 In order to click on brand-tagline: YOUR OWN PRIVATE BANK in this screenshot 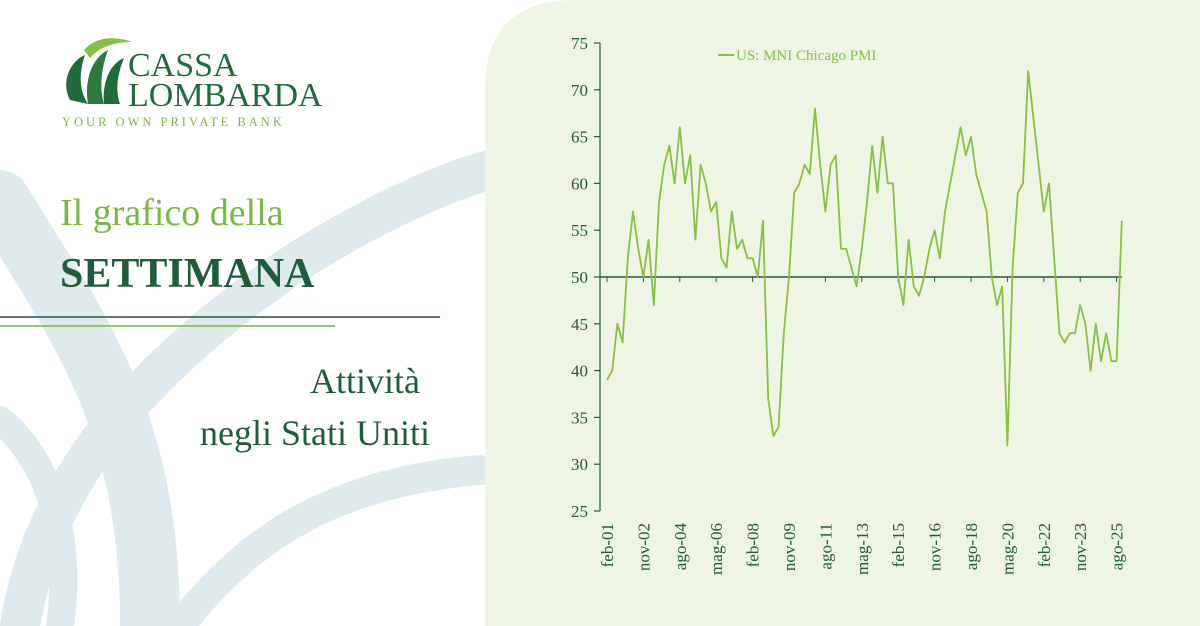, I will do `click(173, 122)`.